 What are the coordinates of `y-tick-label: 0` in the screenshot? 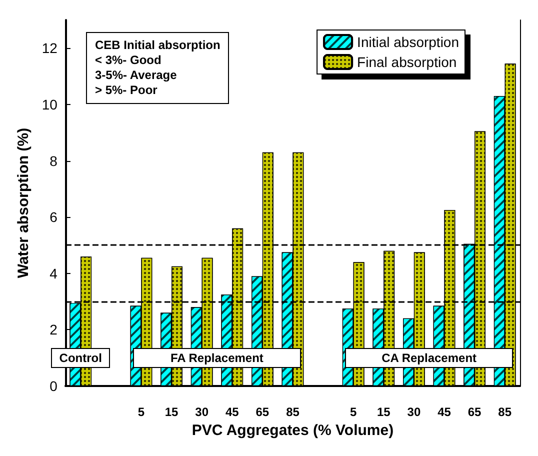 It's located at (54, 386).